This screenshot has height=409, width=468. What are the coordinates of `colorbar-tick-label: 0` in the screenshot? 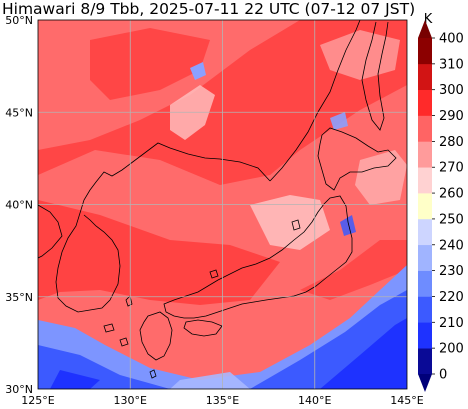 It's located at (443, 375).